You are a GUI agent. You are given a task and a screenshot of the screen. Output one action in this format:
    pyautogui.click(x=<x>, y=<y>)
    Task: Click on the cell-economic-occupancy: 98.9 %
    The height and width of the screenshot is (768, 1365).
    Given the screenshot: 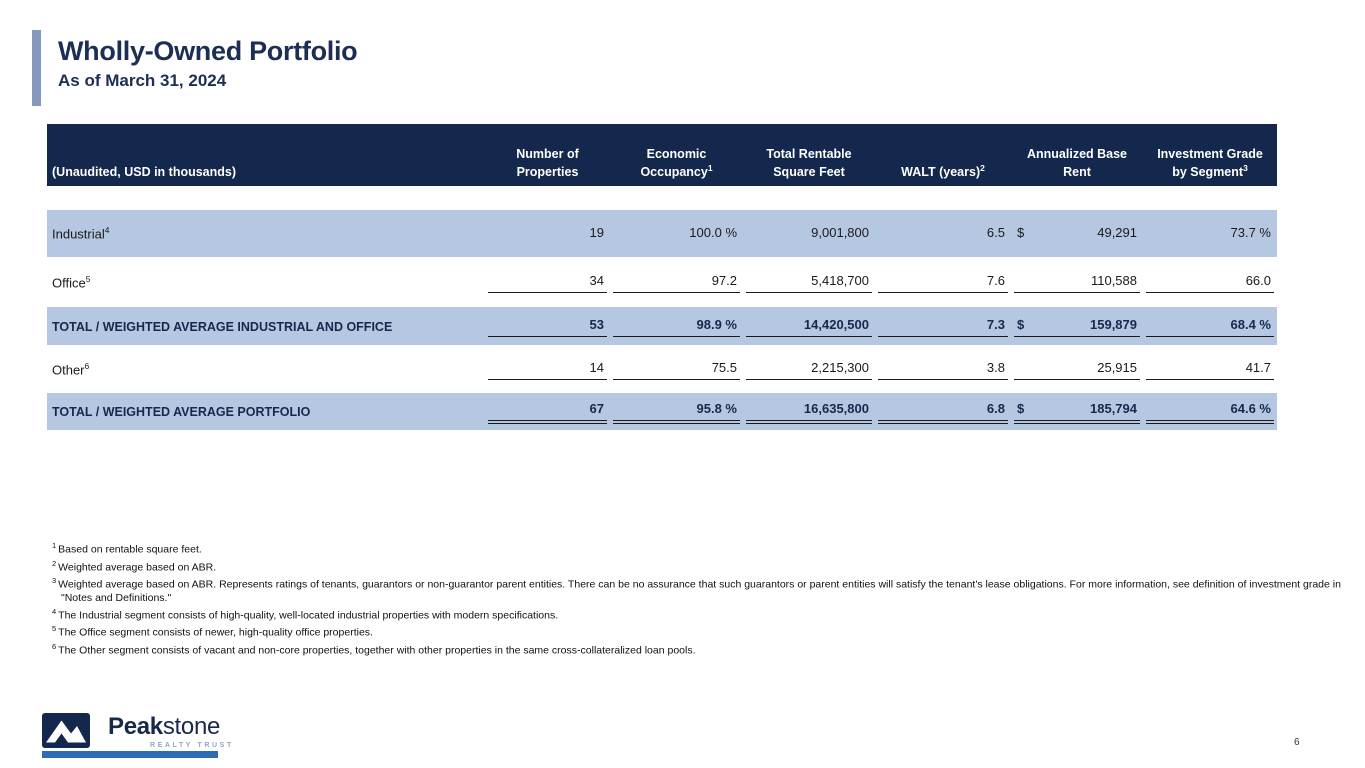 What is the action you would take?
    pyautogui.click(x=676, y=326)
    